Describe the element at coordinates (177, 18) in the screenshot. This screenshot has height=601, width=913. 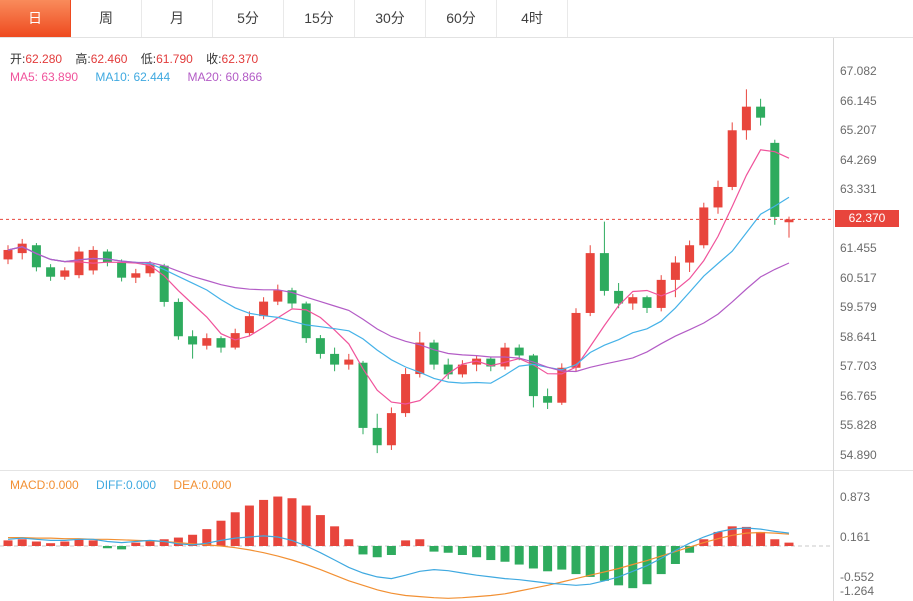
I see `tab-month: 月` at that location.